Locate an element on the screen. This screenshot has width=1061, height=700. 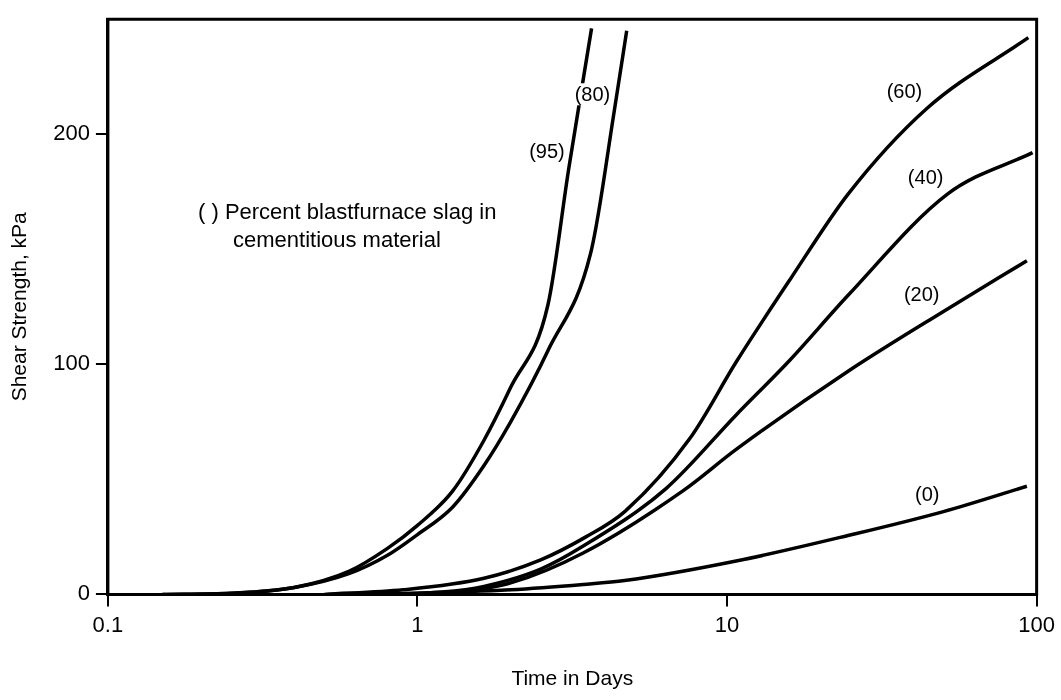
series-label: (60) is located at coordinates (904, 91).